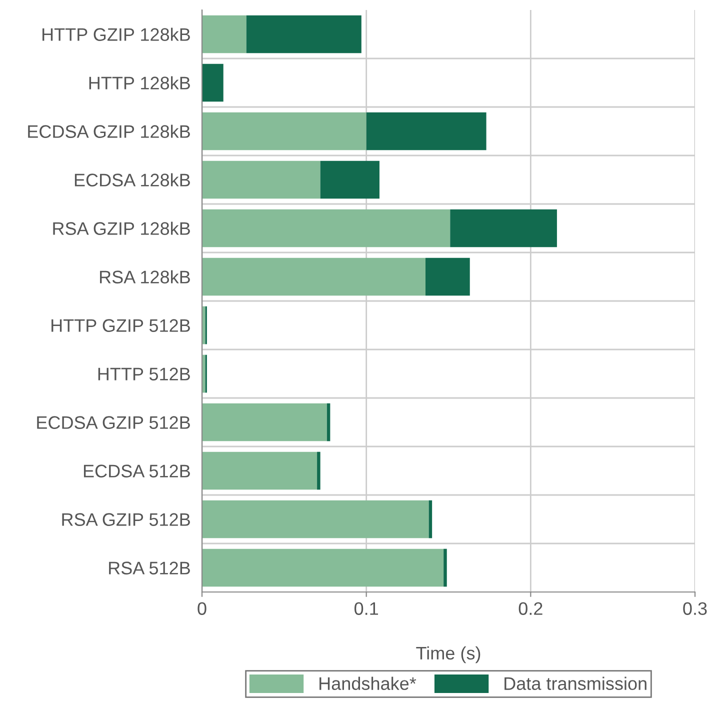  Describe the element at coordinates (132, 179) in the screenshot. I see `y-tick-label: ECDSA 128kB` at that location.